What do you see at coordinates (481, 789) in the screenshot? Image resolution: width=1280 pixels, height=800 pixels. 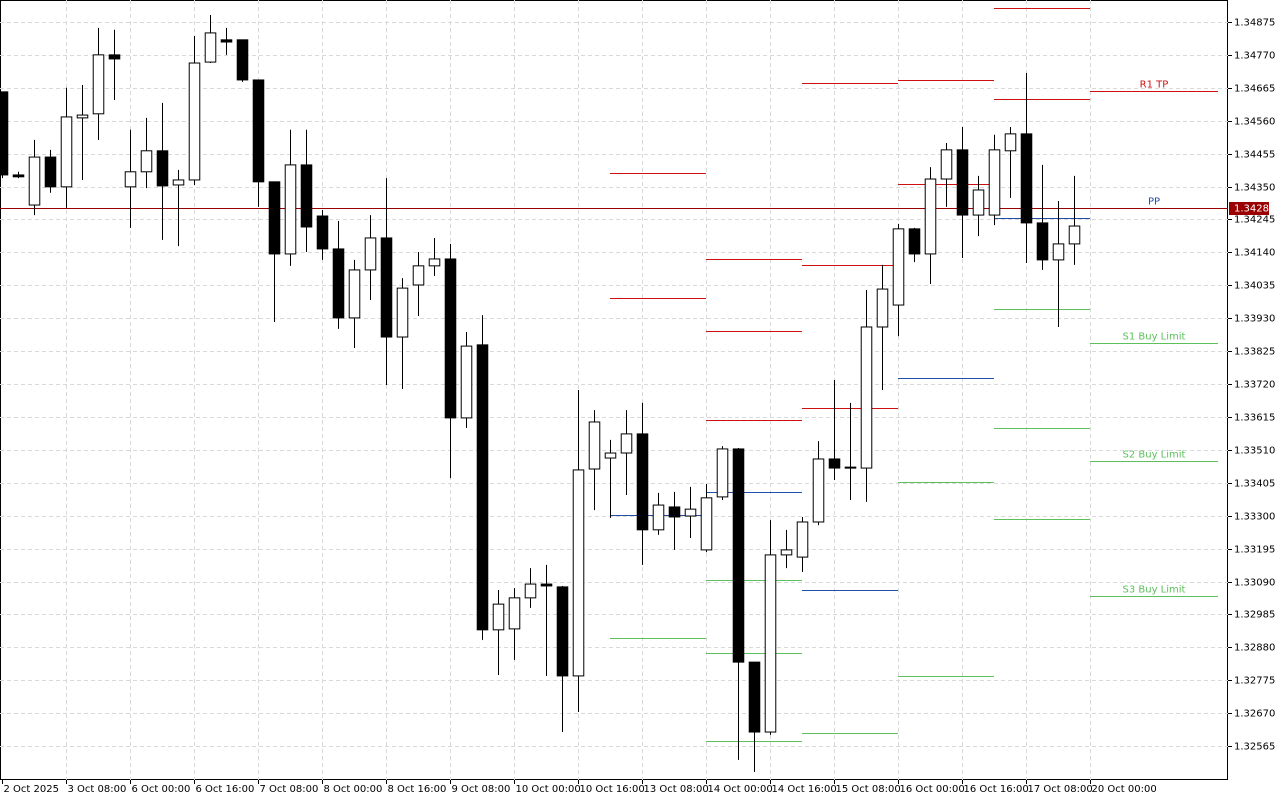 I see `x-tick-label: 9 Oct 08:00` at bounding box center [481, 789].